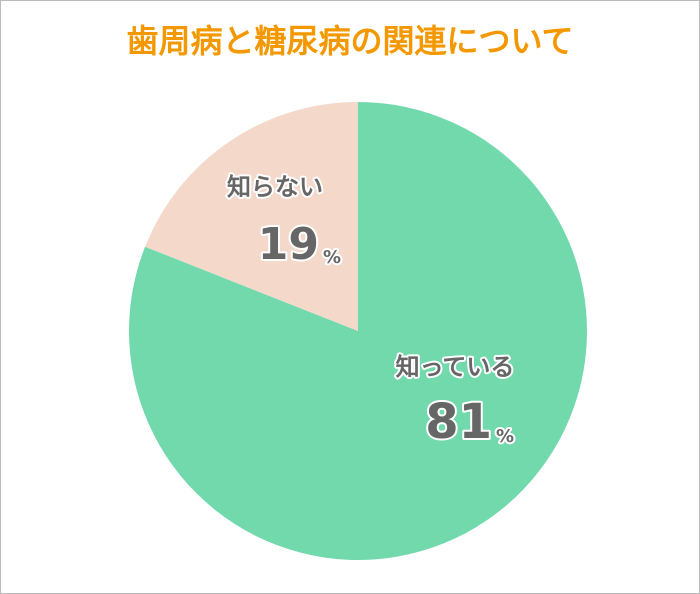  I want to click on value-label: 81, so click(458, 422).